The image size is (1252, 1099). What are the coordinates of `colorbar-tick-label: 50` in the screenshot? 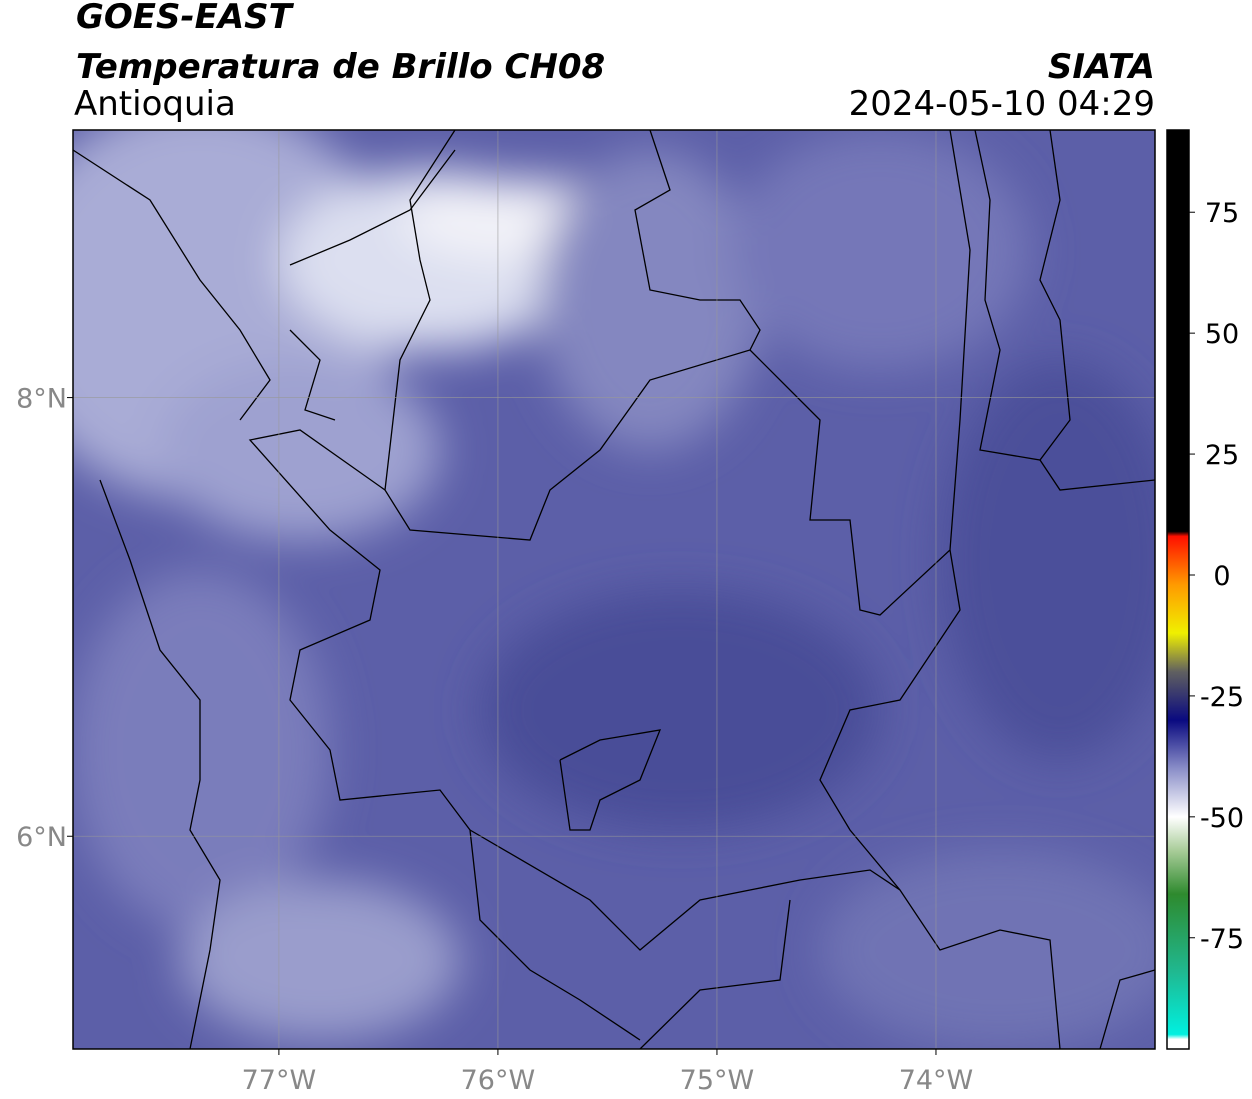 It's located at (1222, 334).